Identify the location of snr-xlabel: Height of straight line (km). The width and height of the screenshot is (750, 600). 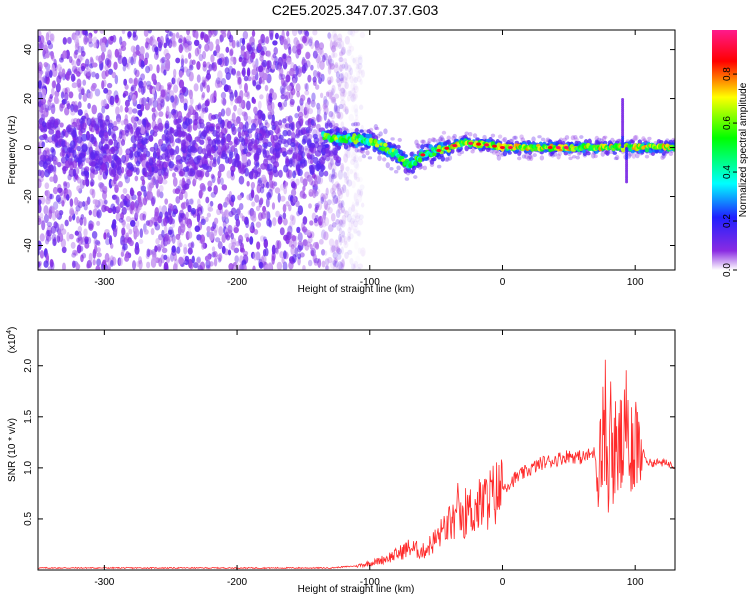
(356, 589).